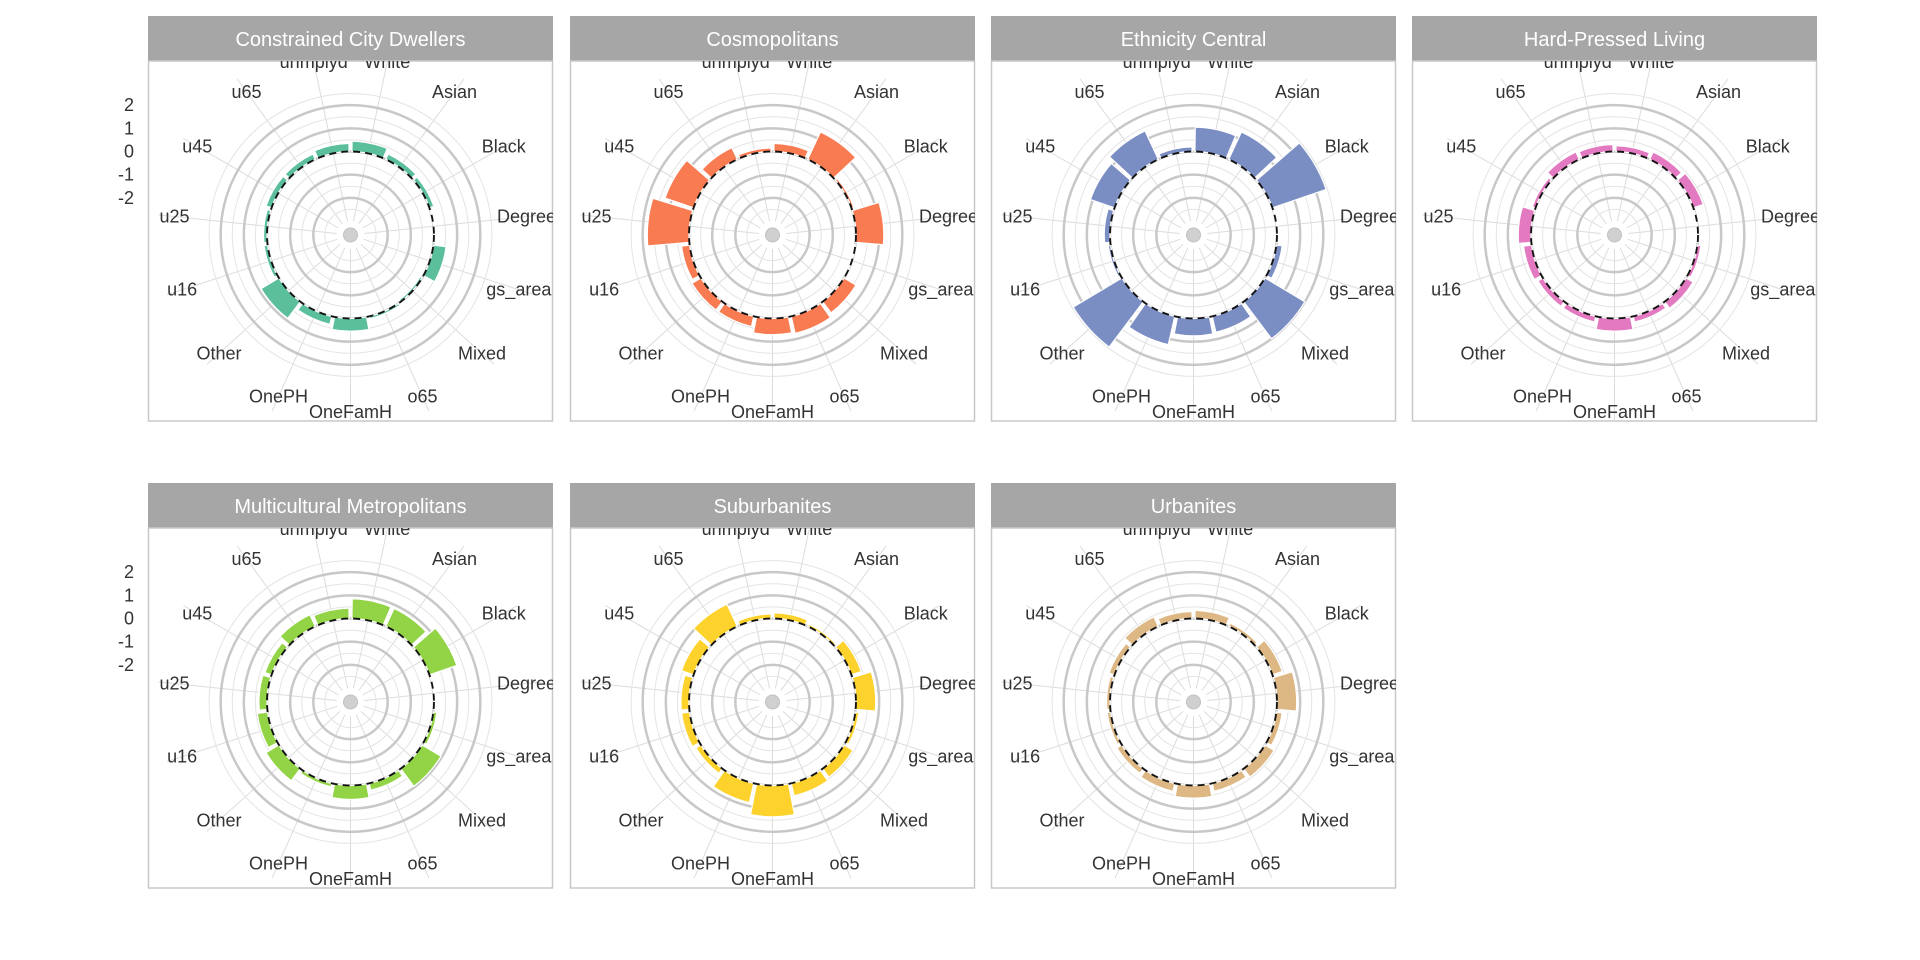 This screenshot has width=1920, height=960. Describe the element at coordinates (129, 128) in the screenshot. I see `y-tick-label: 1` at that location.